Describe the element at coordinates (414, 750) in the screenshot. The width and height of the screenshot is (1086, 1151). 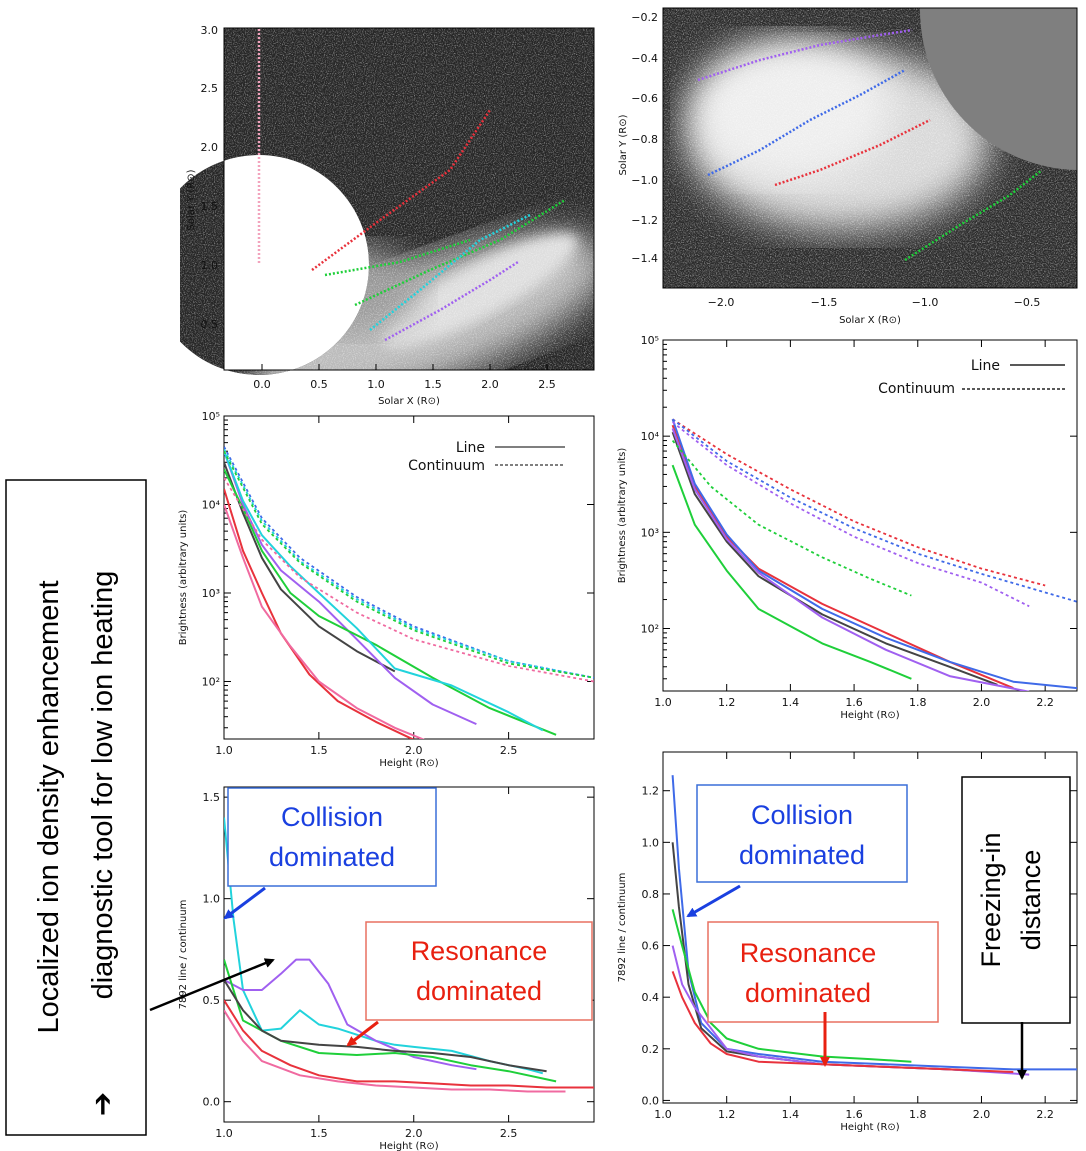
I see `xtick-label: 2.0` at that location.